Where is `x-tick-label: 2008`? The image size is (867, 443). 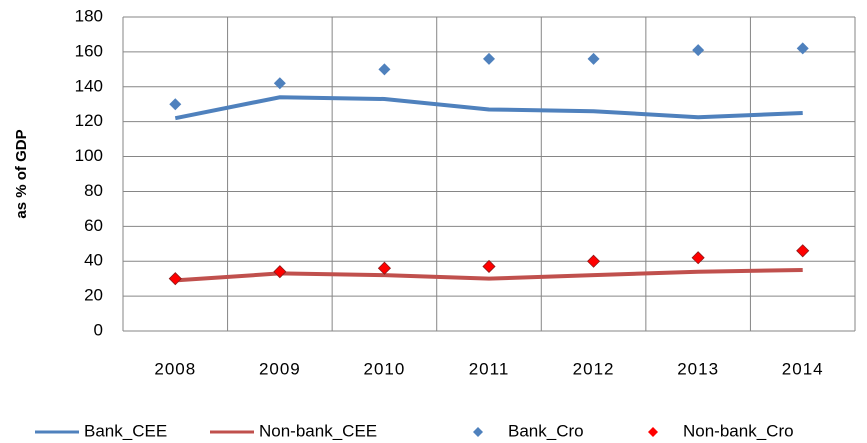 x-tick-label: 2008 is located at coordinates (175, 368).